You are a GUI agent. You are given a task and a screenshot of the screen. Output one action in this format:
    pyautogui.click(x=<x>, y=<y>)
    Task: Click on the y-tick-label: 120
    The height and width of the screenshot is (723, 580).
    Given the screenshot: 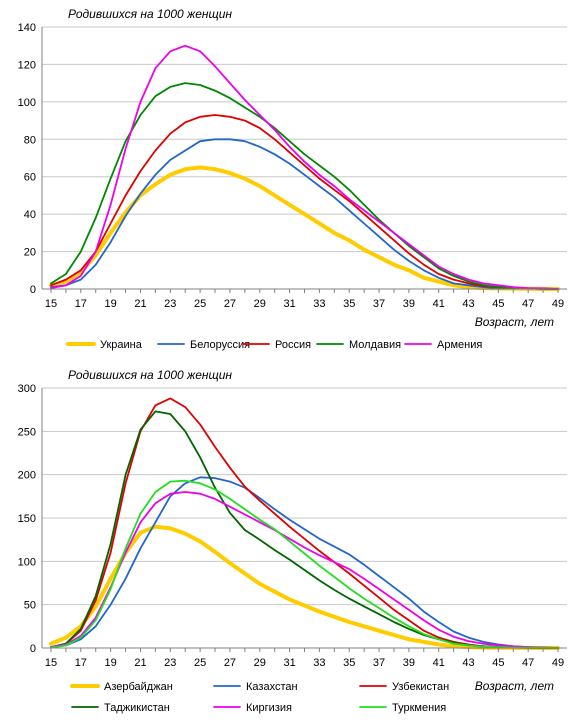 What is the action you would take?
    pyautogui.click(x=27, y=65)
    